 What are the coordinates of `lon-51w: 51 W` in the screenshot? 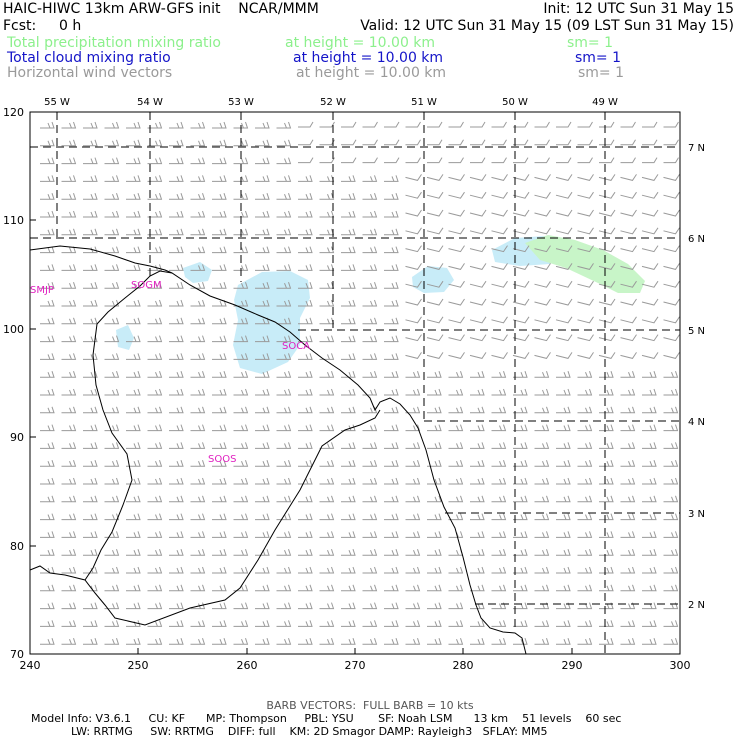 It's located at (424, 102).